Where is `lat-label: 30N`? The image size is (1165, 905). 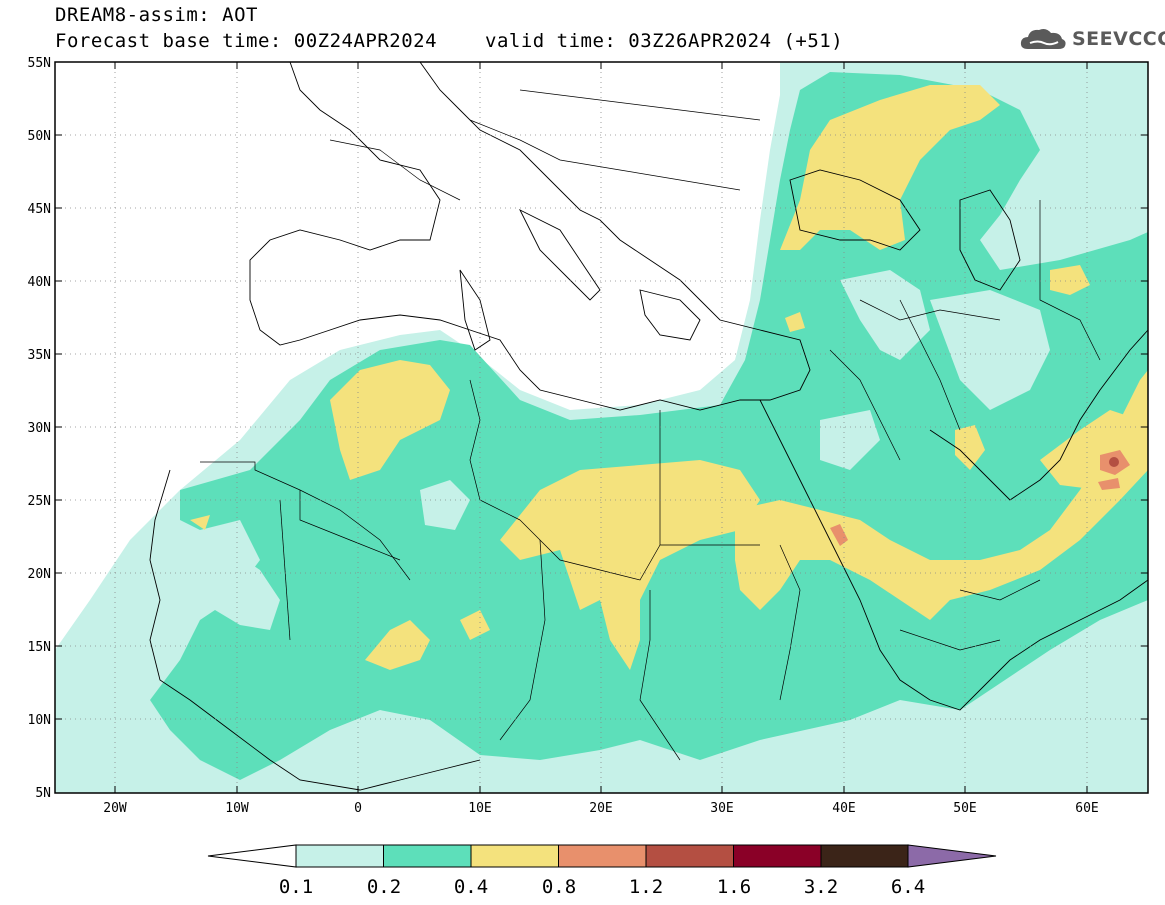
lat-label: 30N is located at coordinates (39, 428).